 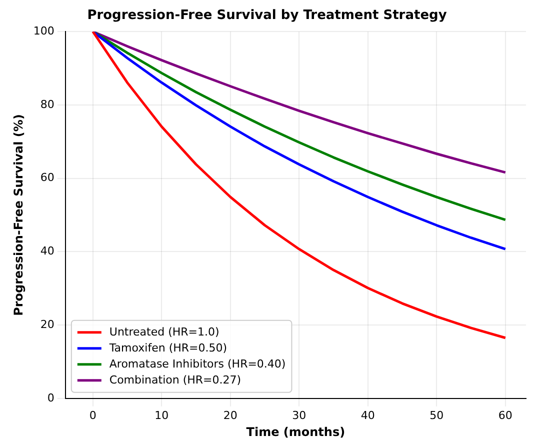 What do you see at coordinates (47, 104) in the screenshot?
I see `y-tick-label: 80` at bounding box center [47, 104].